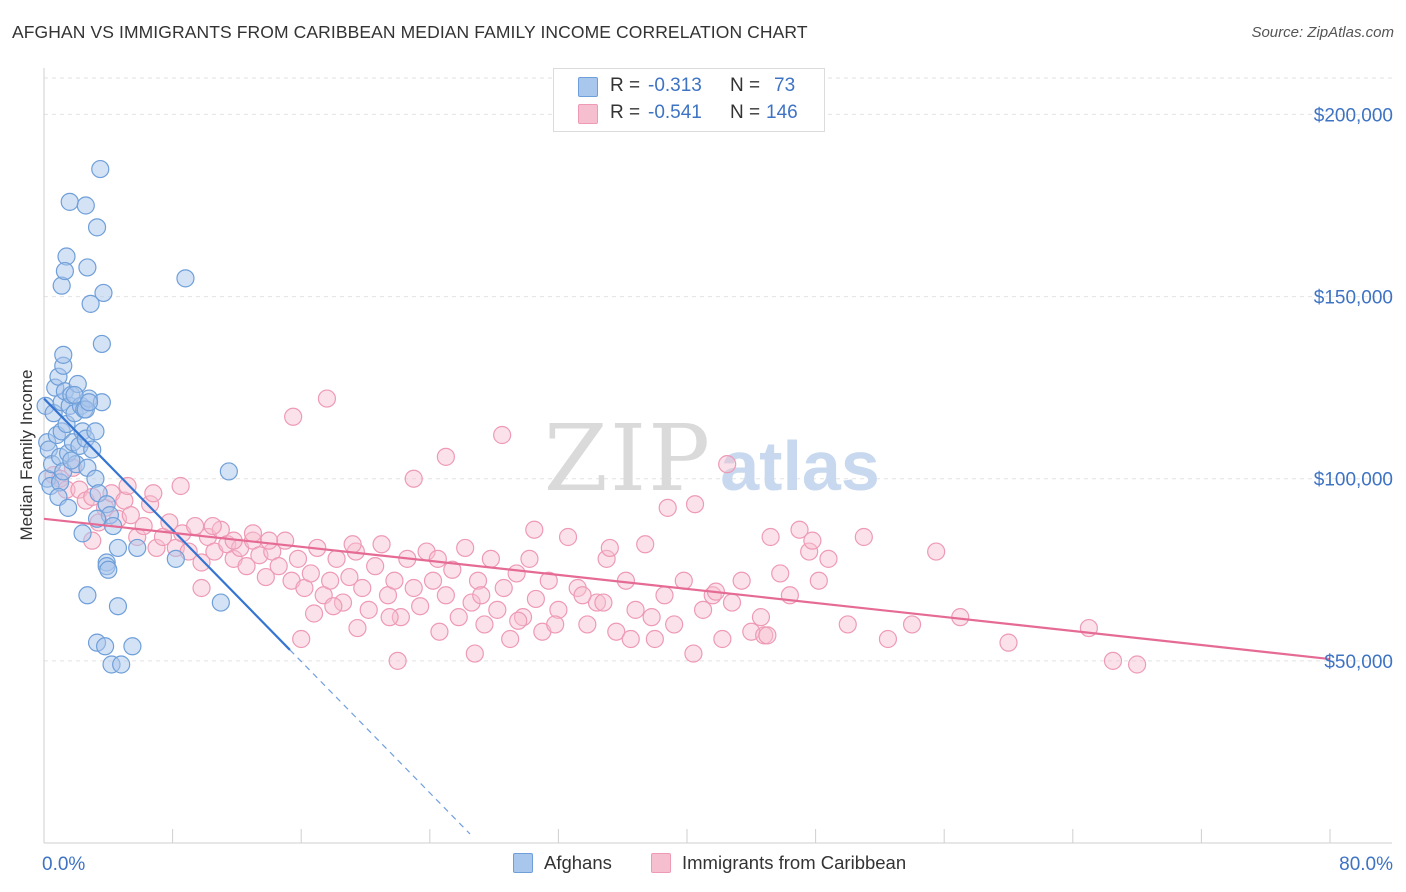 This screenshot has height=892, width=1406. I want to click on legend-r-value: -0.541, so click(675, 112).